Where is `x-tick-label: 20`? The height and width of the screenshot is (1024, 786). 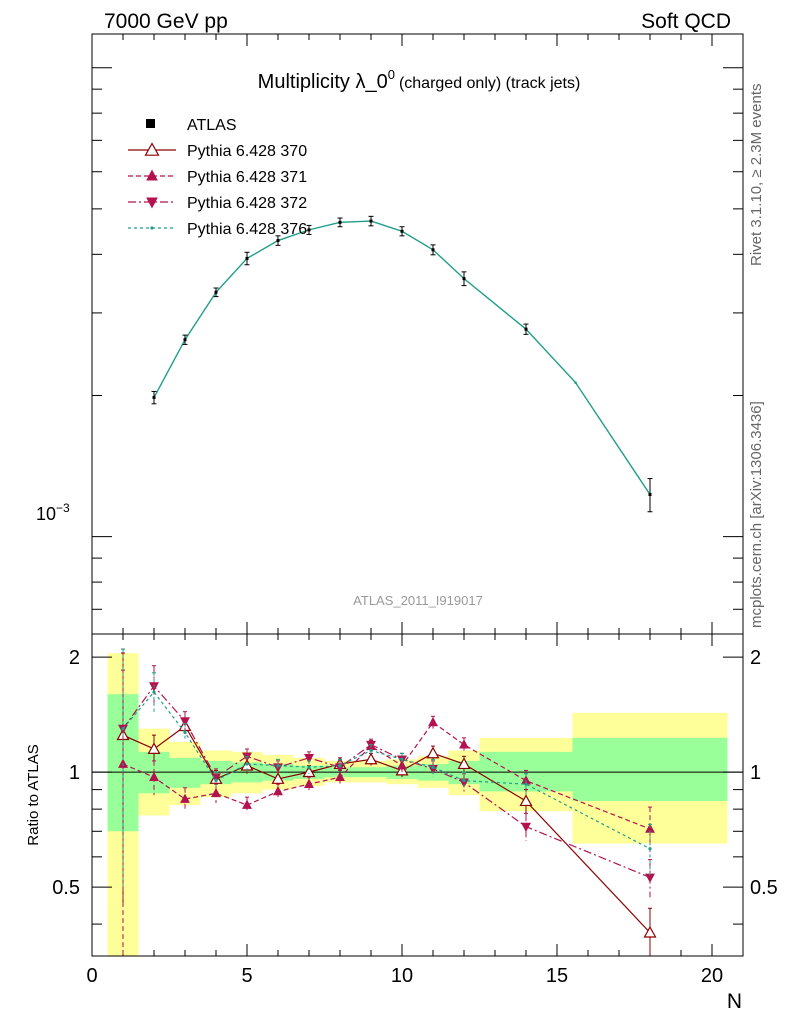 x-tick-label: 20 is located at coordinates (712, 976).